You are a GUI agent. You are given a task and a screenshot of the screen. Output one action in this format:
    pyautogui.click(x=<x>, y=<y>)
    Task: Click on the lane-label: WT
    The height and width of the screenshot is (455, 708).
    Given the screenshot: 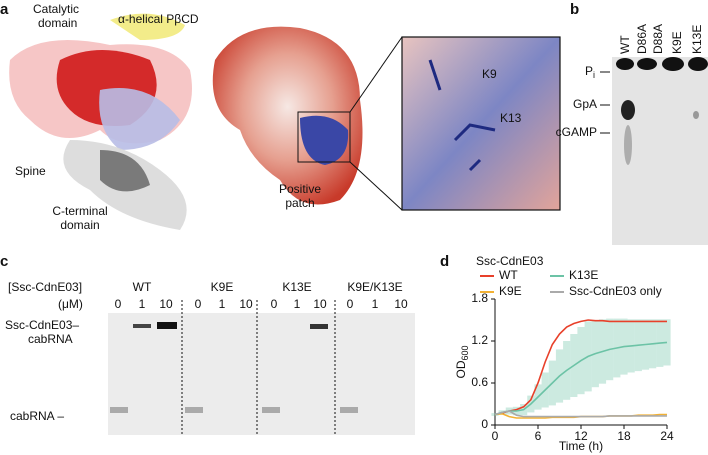 What is the action you would take?
    pyautogui.click(x=625, y=44)
    